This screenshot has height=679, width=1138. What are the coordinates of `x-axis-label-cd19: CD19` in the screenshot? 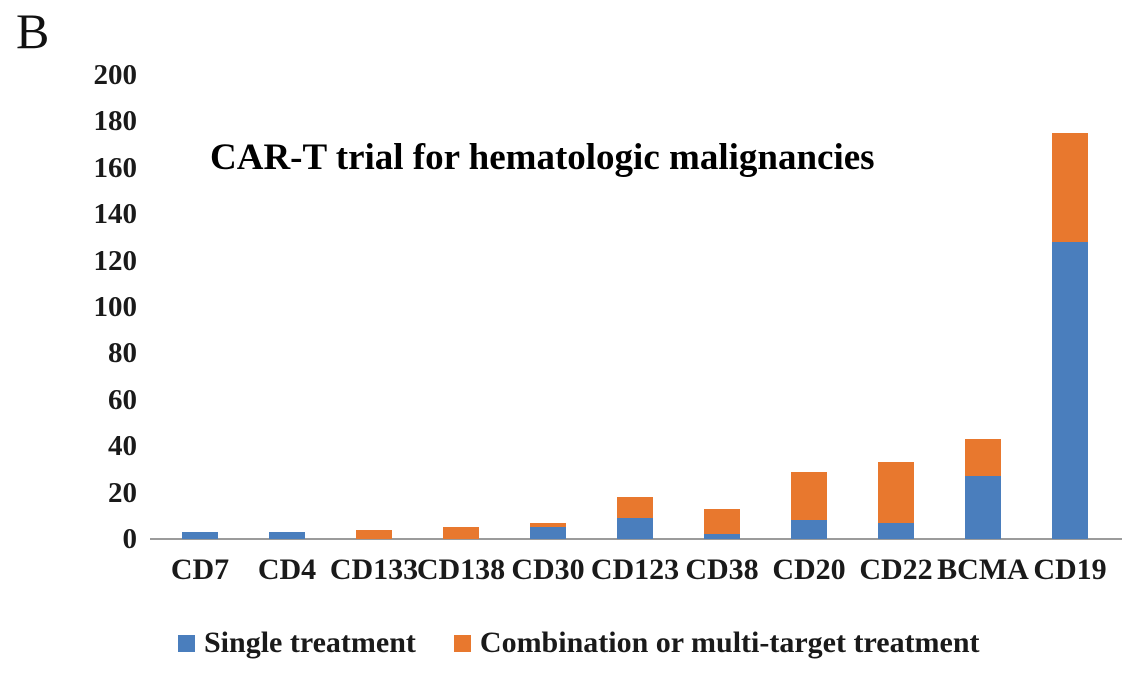 It's located at (1070, 569).